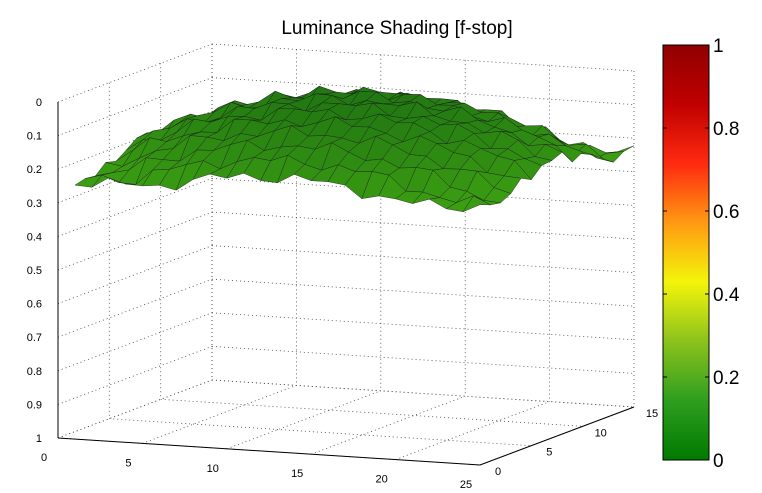 The image size is (762, 493). What do you see at coordinates (652, 414) in the screenshot?
I see `y-tick-label: 15` at bounding box center [652, 414].